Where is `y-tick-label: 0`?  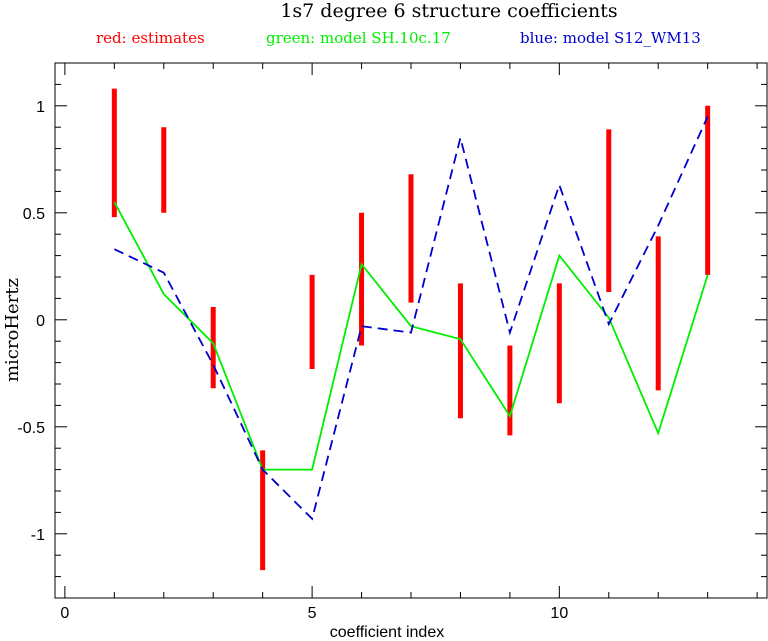
y-tick-label: 0 is located at coordinates (40, 321).